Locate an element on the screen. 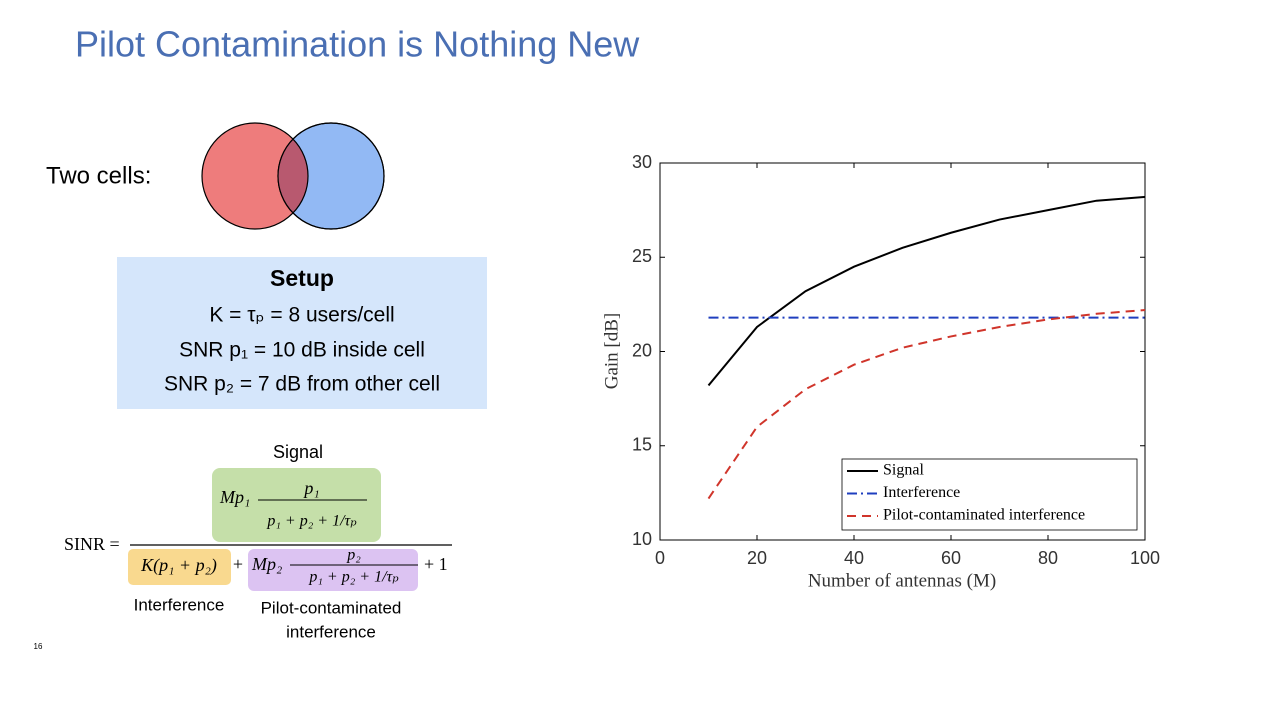  pilot-lead: Mp₂ is located at coordinates (266, 564).